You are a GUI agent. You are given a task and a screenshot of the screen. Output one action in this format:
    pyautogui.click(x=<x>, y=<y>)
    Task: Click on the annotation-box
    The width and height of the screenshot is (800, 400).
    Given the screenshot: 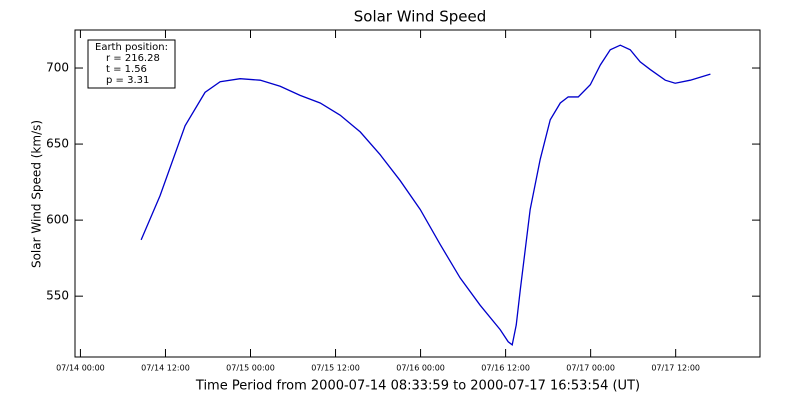 What is the action you would take?
    pyautogui.click(x=131, y=64)
    